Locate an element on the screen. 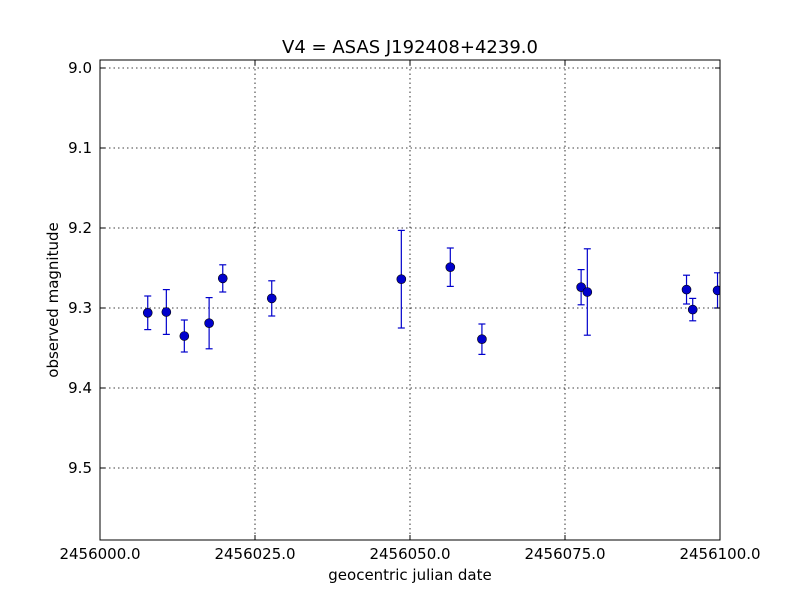  y-axis-label: observed magnitude is located at coordinates (53, 299).